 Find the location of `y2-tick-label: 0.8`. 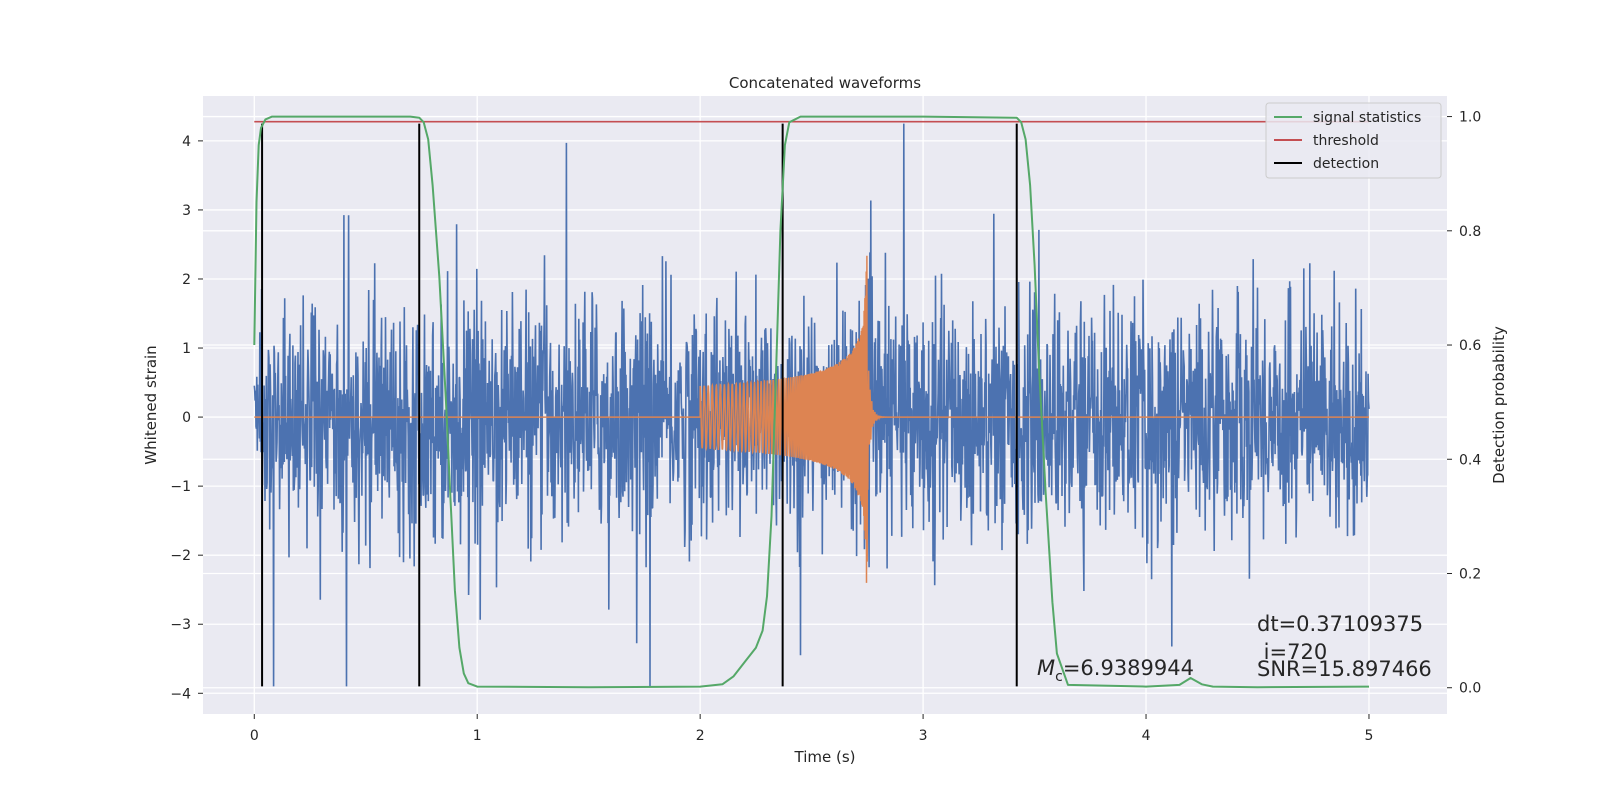

y2-tick-label: 0.8 is located at coordinates (1470, 232).